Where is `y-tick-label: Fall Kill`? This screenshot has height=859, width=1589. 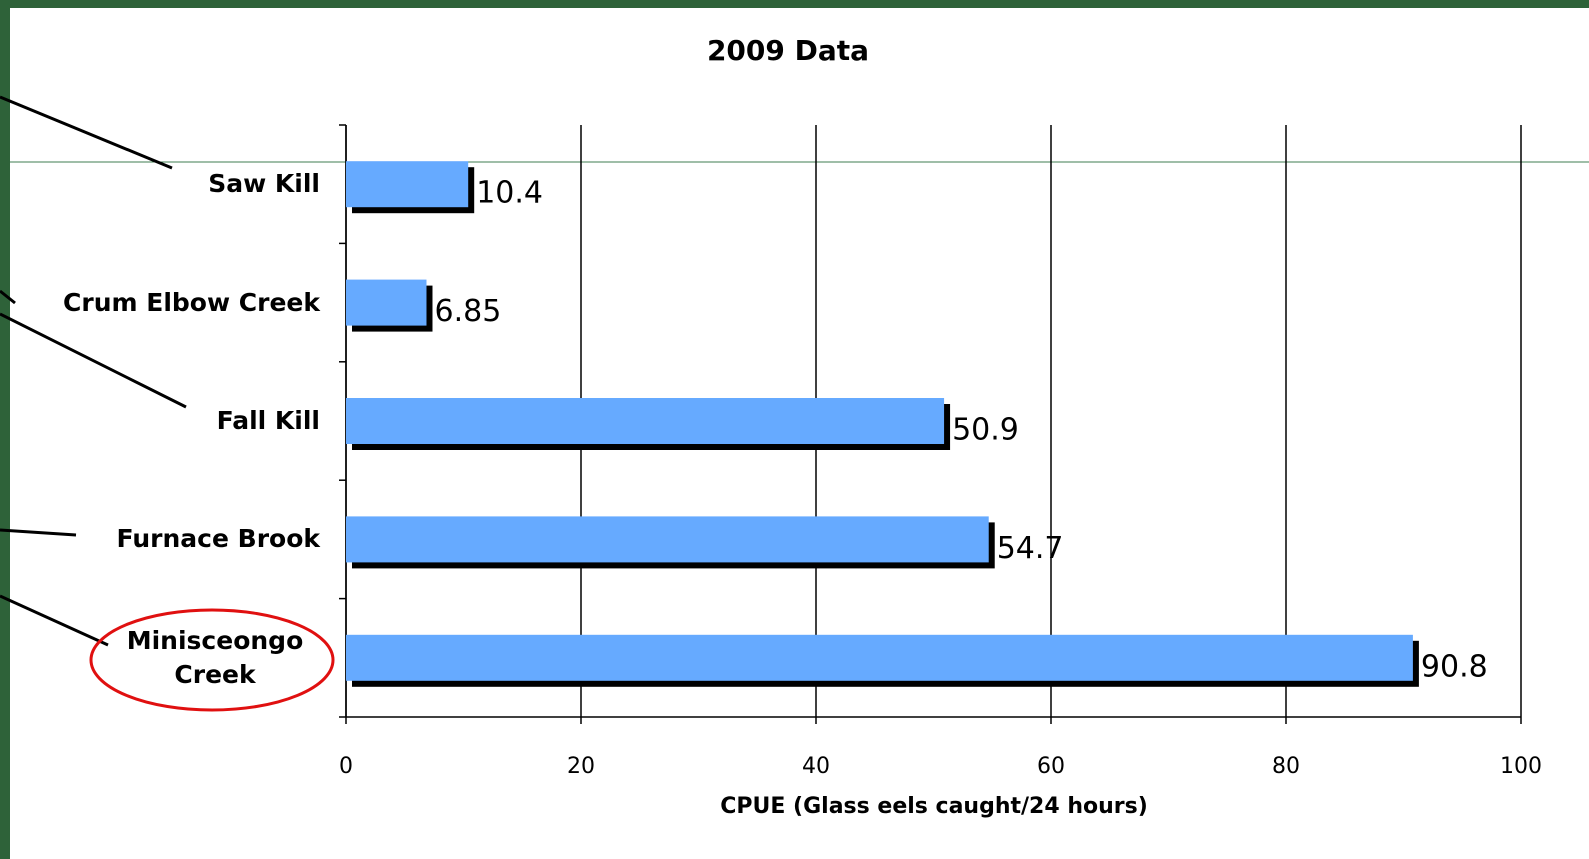
y-tick-label: Fall Kill is located at coordinates (268, 420).